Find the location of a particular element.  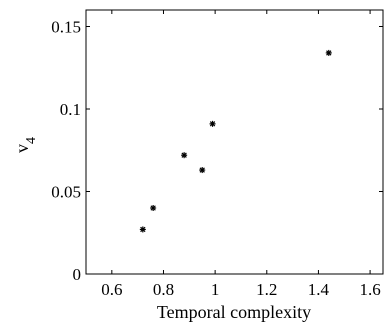

x-tick-label: 1.4 is located at coordinates (319, 289).